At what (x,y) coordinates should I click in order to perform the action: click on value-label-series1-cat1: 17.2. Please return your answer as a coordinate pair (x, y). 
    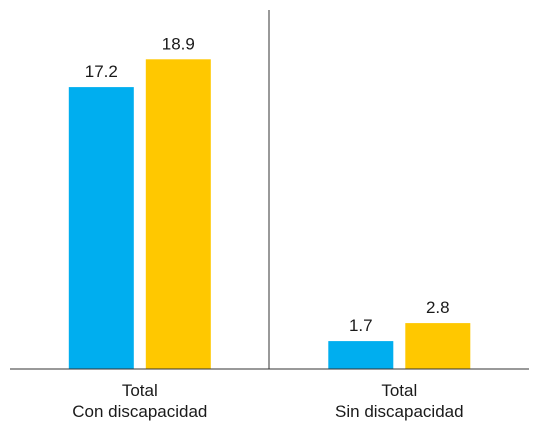
    Looking at the image, I should click on (101, 71).